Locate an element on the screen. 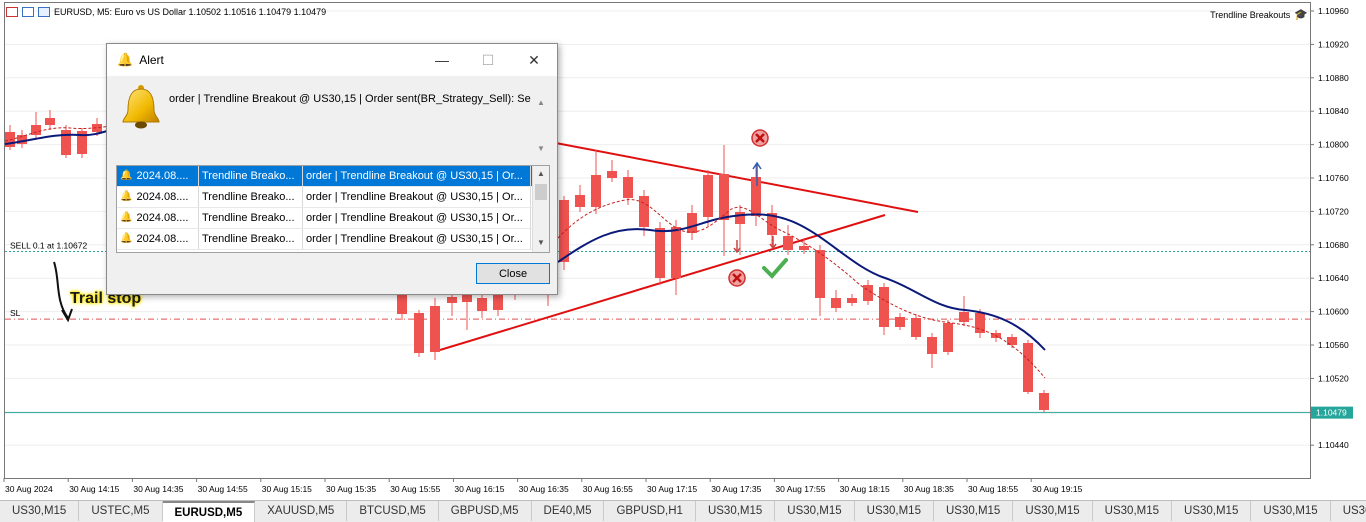  price-label: 1.10600 is located at coordinates (1333, 312).